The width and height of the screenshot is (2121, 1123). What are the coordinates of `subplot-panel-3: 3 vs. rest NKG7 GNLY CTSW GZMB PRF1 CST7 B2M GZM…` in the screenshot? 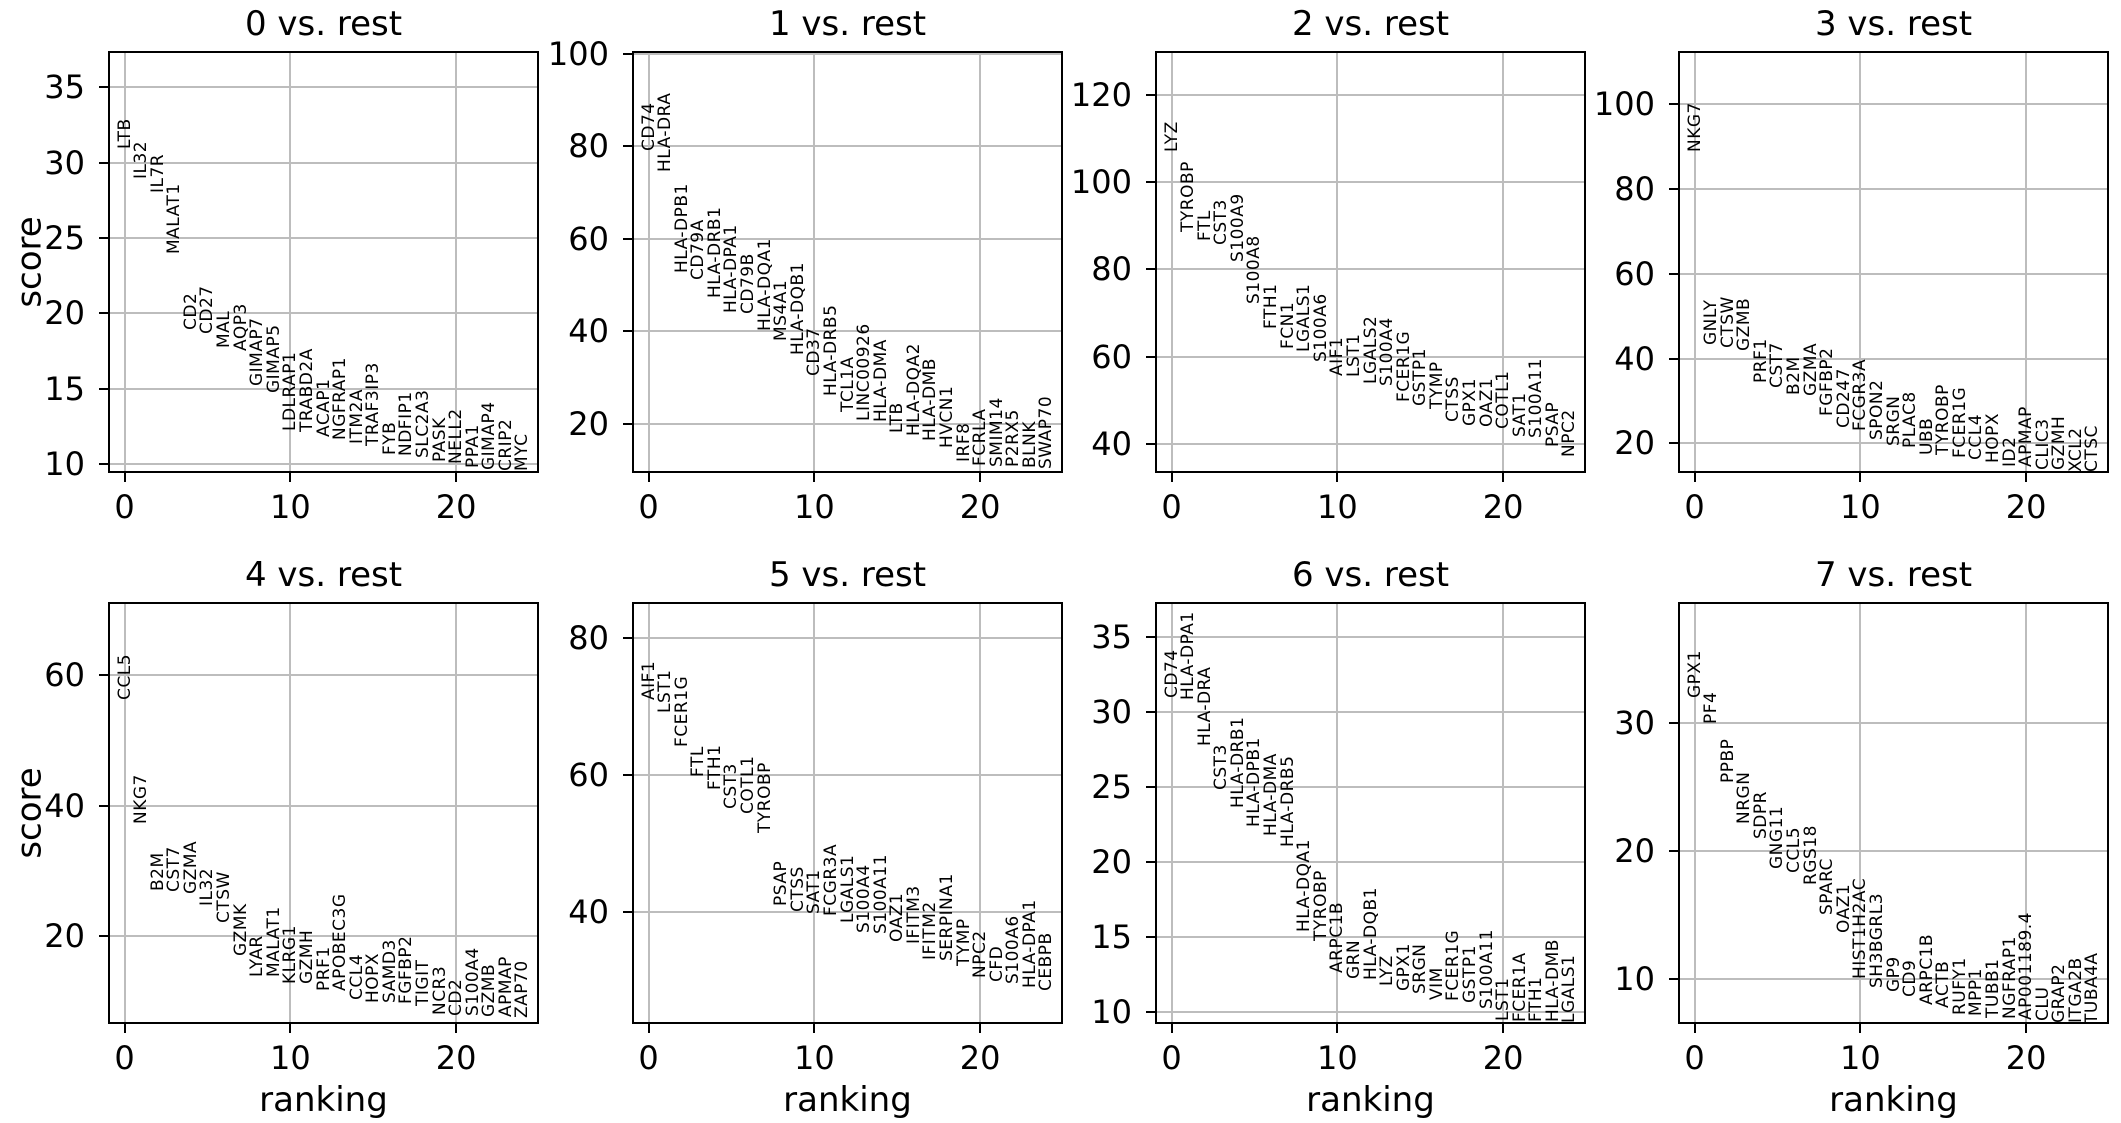 It's located at (1851, 265).